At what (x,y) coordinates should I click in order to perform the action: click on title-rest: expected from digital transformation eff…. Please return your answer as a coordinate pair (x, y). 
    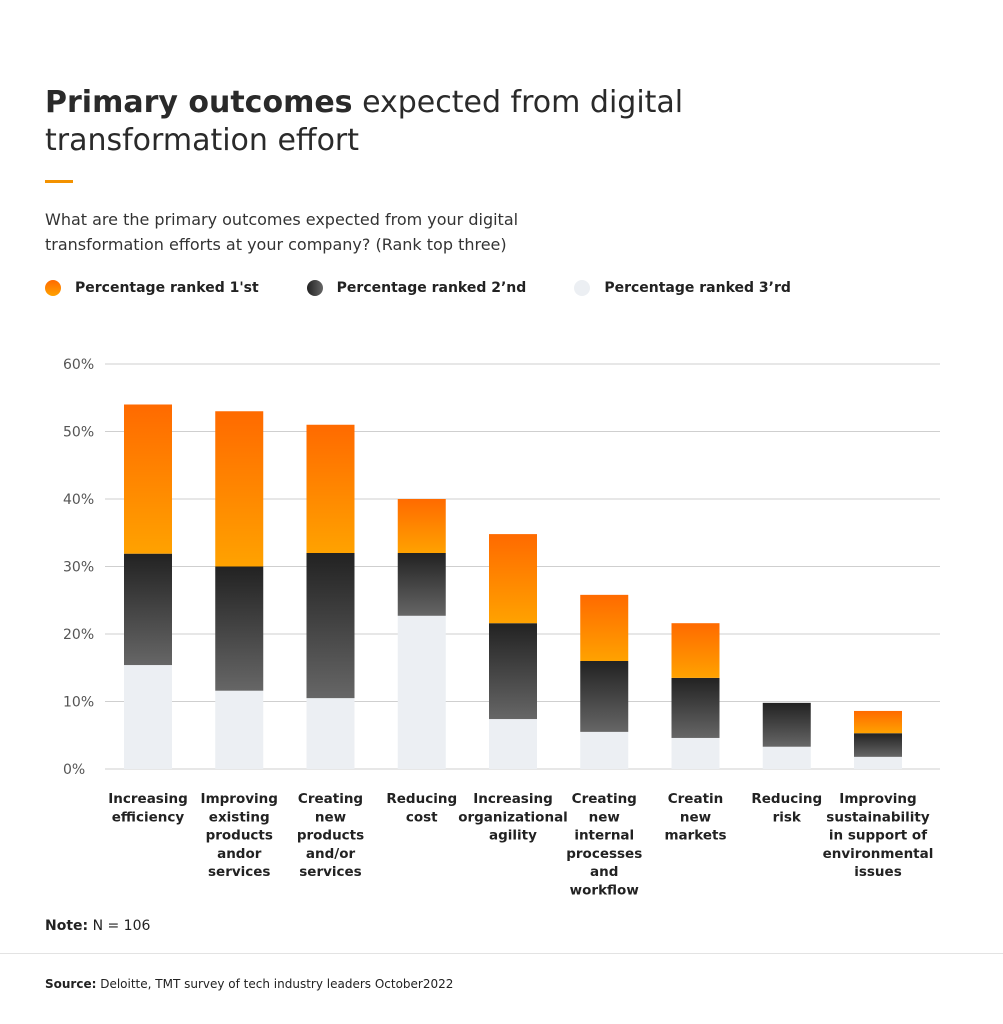
    Looking at the image, I should click on (364, 121).